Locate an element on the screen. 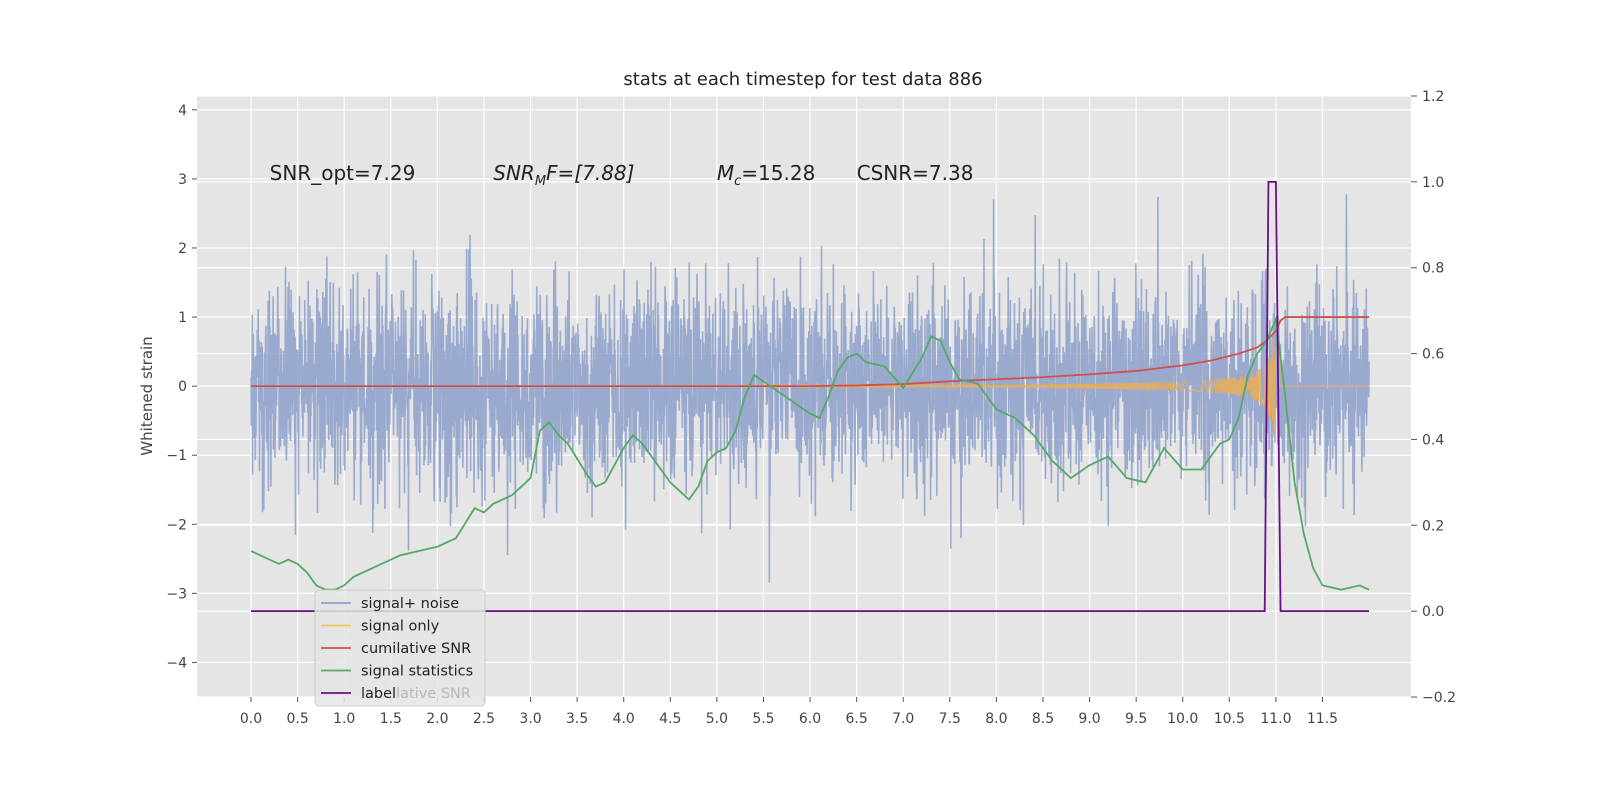 Image resolution: width=1600 pixels, height=800 pixels. y2-tick-label: 0.6 is located at coordinates (1433, 355).